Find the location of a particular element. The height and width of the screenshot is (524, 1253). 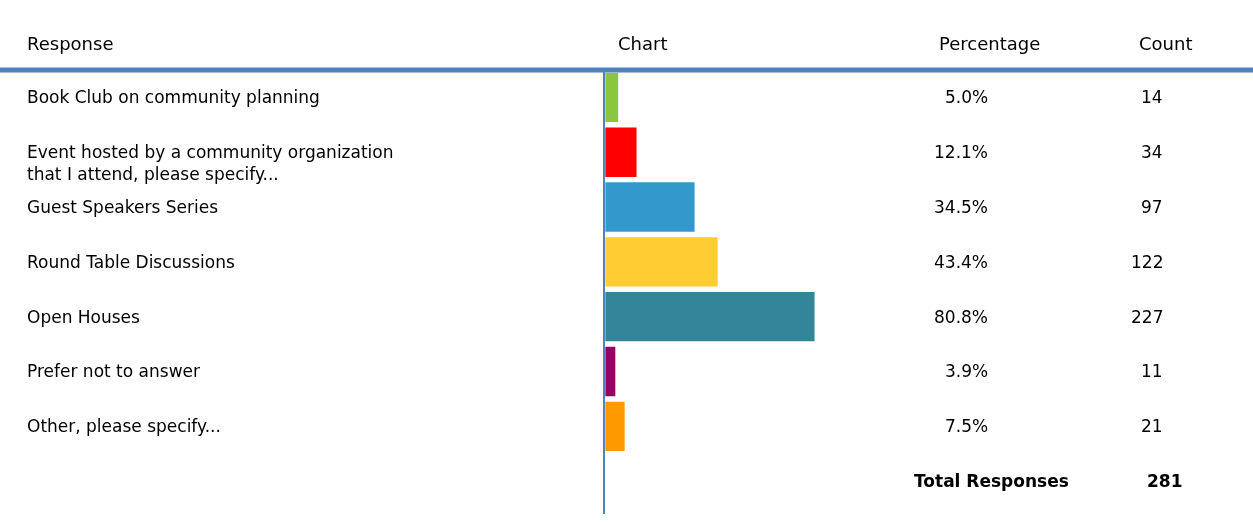

data-label: 43.4% is located at coordinates (961, 262).